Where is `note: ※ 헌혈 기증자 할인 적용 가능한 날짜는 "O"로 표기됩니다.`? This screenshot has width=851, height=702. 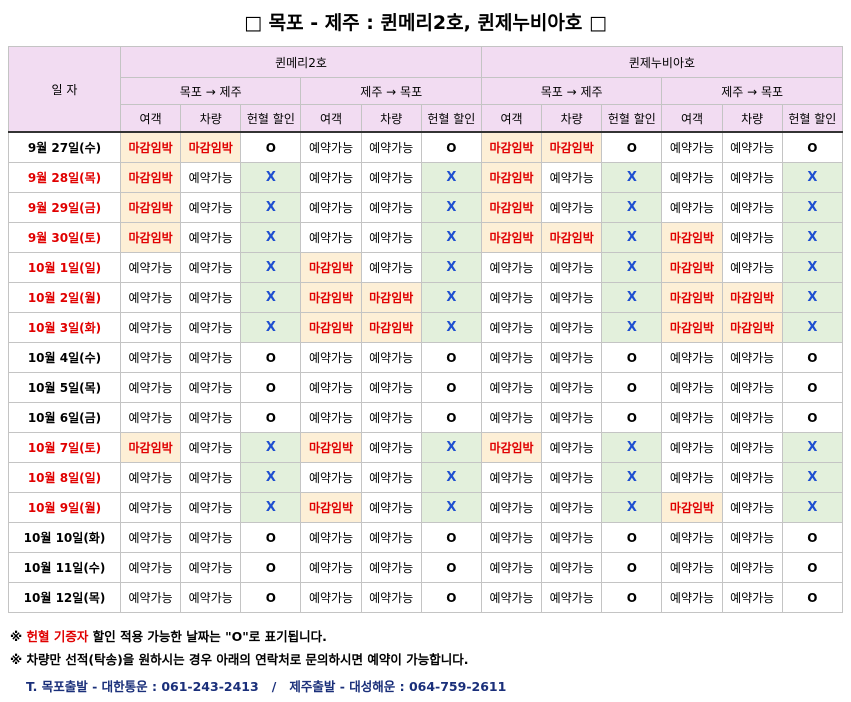 note: ※ 헌혈 기증자 할인 적용 가능한 날짜는 "O"로 표기됩니다. is located at coordinates (168, 635).